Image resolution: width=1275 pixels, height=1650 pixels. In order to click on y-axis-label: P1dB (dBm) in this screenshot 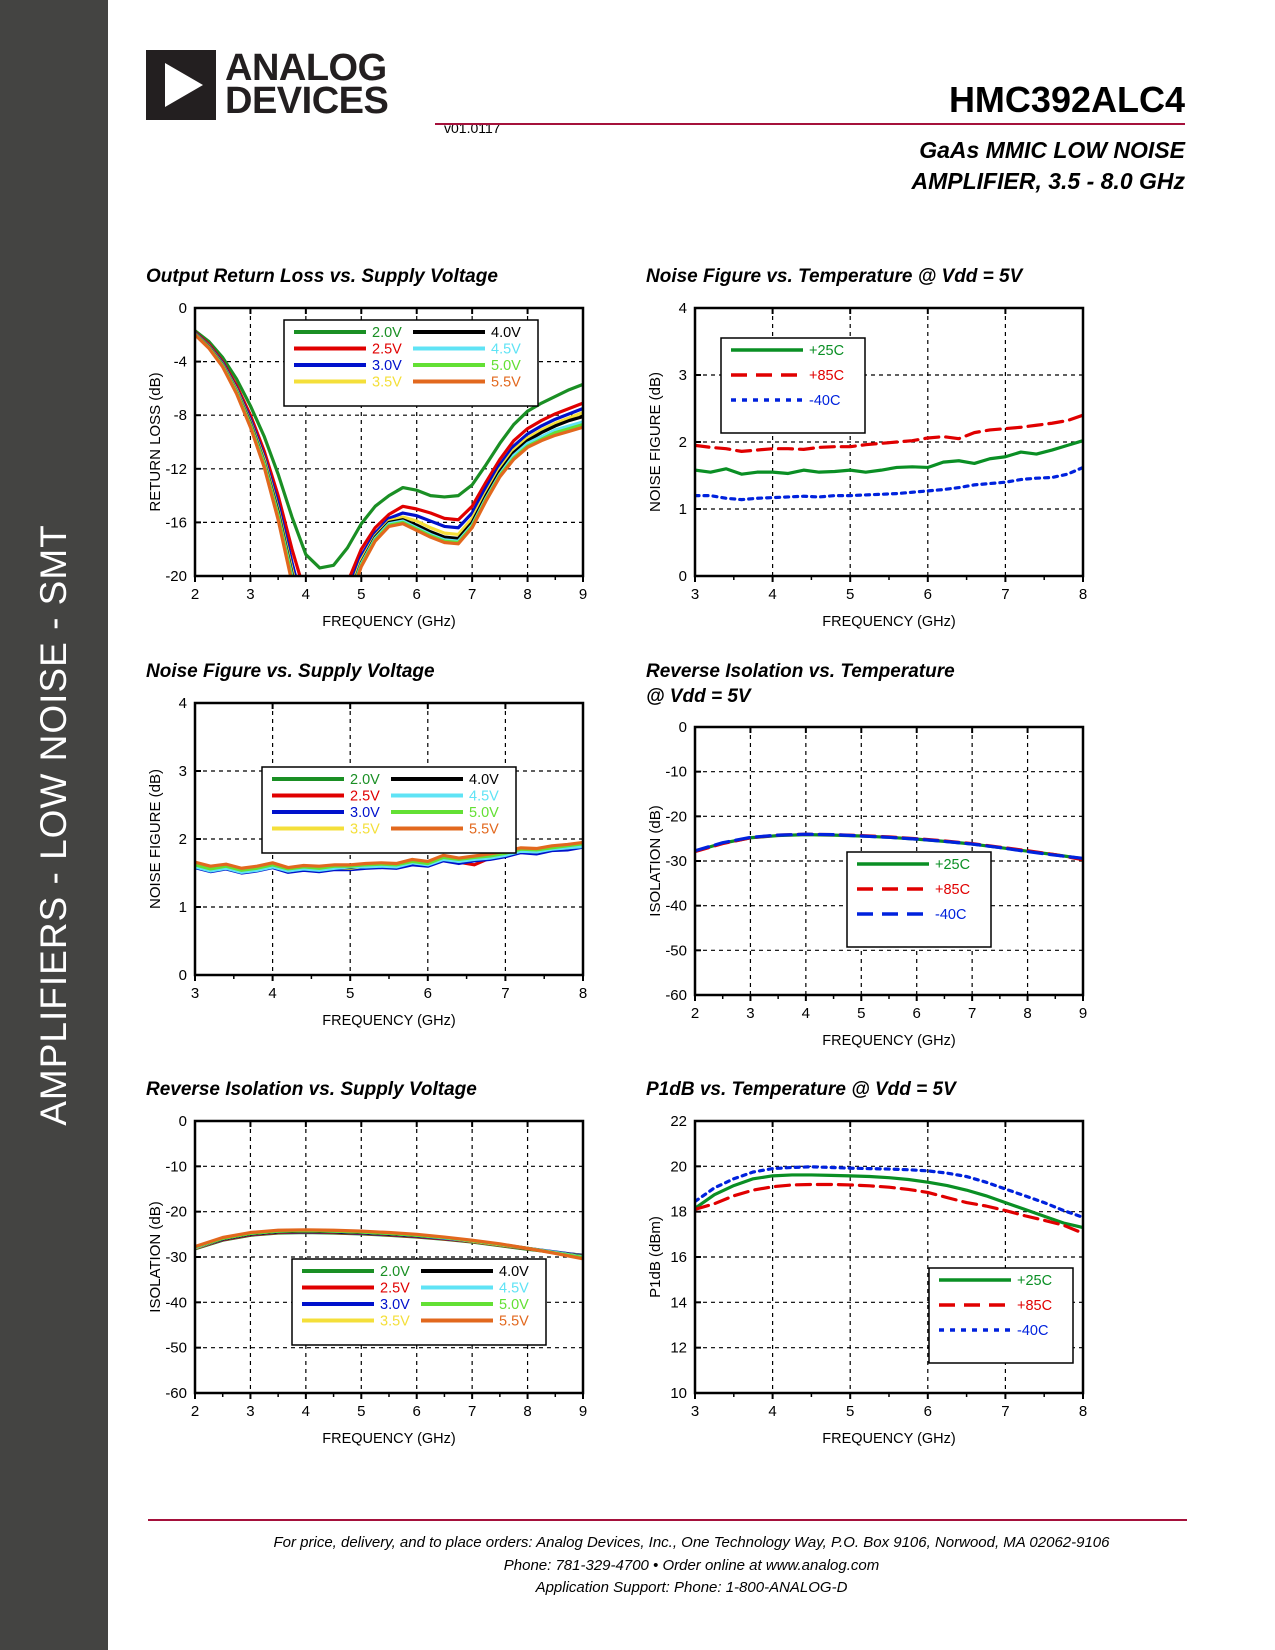, I will do `click(655, 1257)`.